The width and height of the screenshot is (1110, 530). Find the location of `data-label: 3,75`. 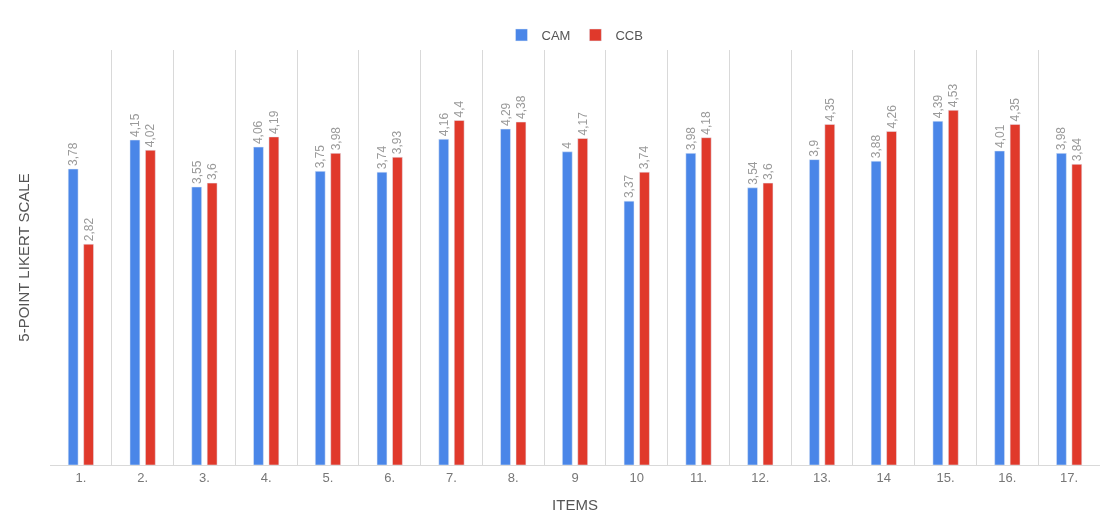

data-label: 3,75 is located at coordinates (320, 156).